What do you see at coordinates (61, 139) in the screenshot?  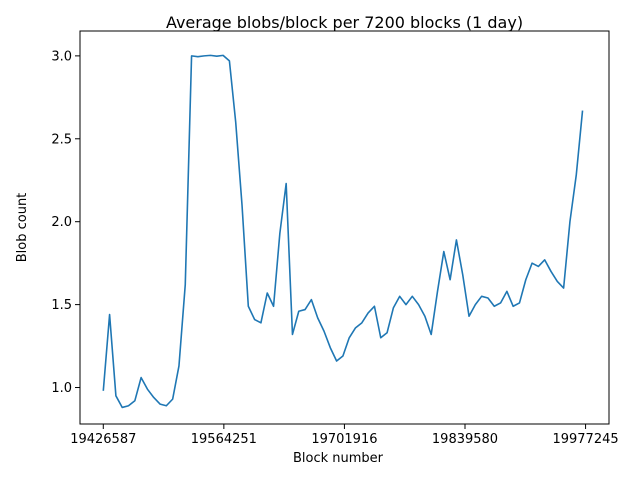 I see `y-tick-label: 2.5` at bounding box center [61, 139].